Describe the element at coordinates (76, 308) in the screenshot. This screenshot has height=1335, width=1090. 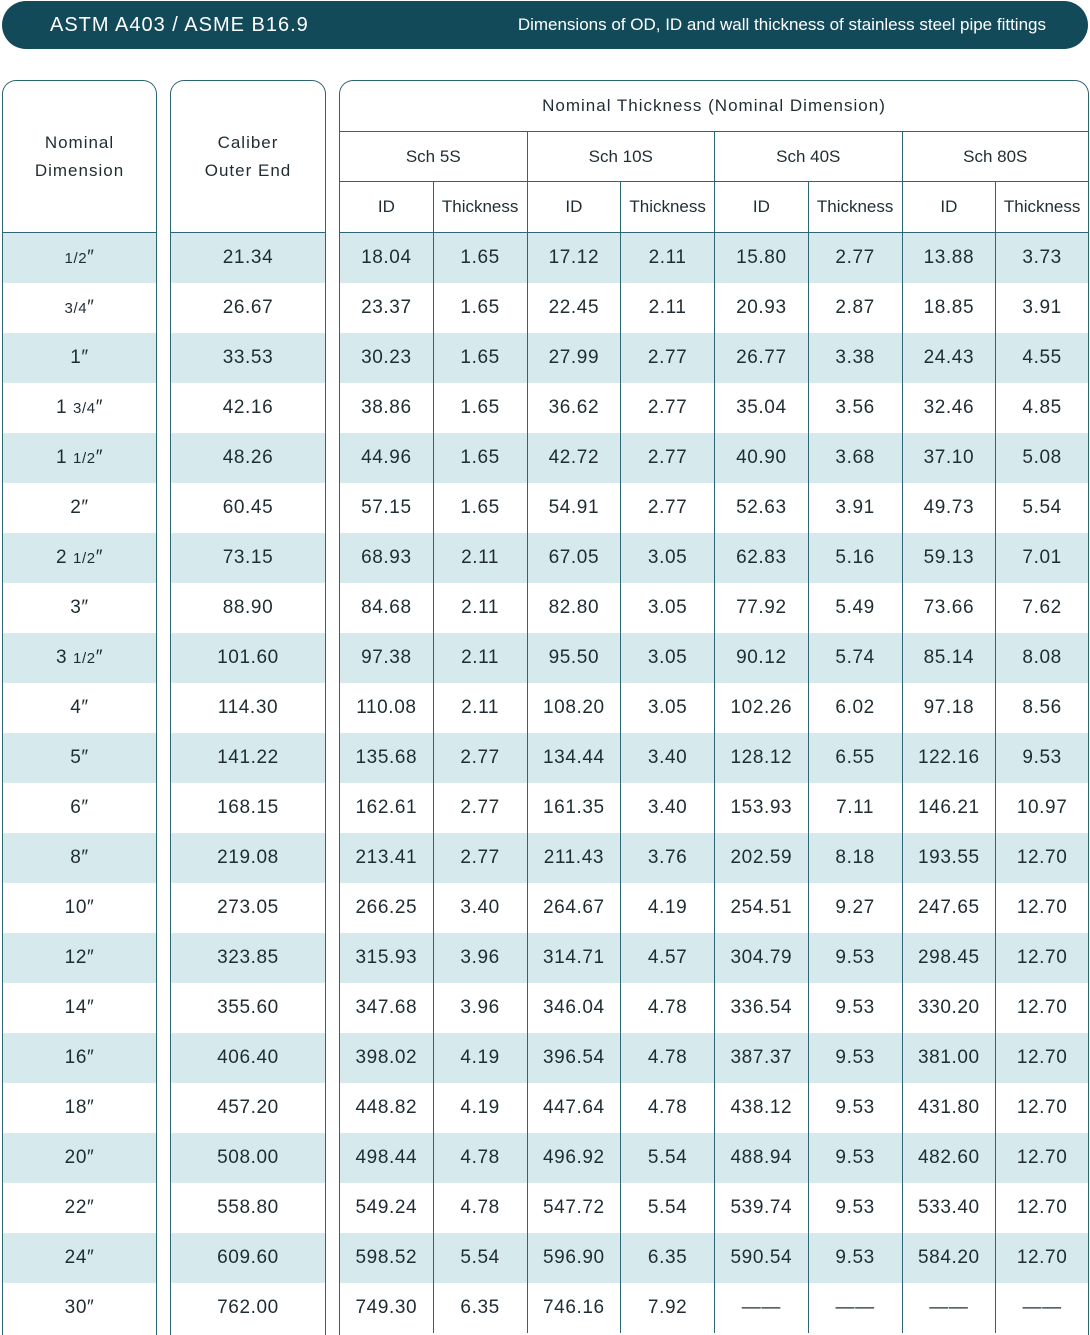
I see `size-fraction: 3/4` at that location.